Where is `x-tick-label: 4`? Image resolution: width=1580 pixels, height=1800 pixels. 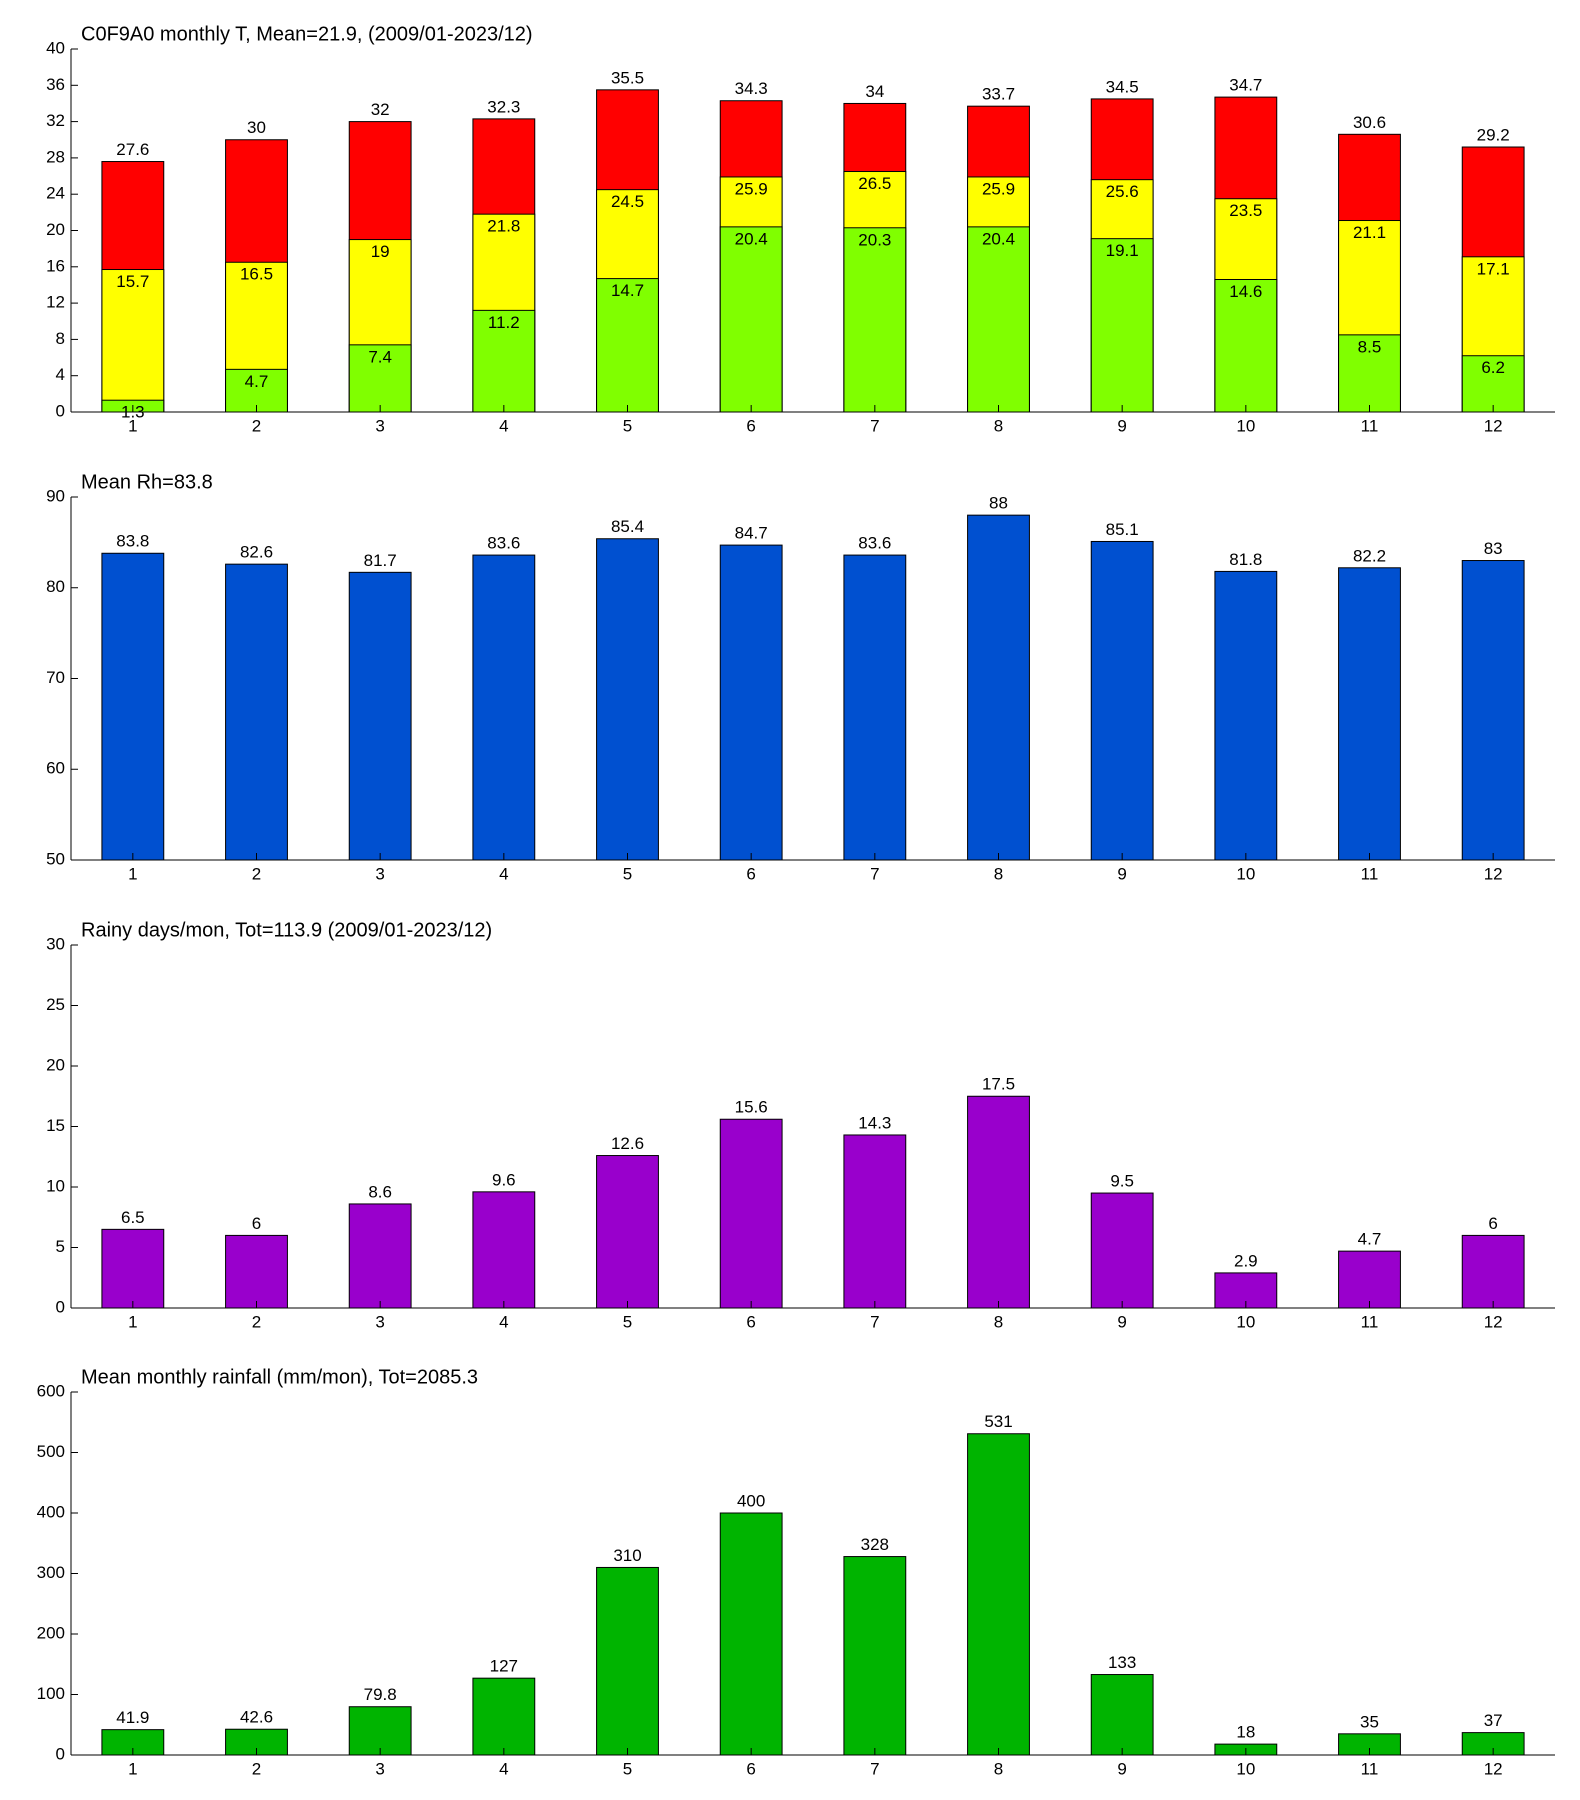 x-tick-label: 4 is located at coordinates (503, 1768).